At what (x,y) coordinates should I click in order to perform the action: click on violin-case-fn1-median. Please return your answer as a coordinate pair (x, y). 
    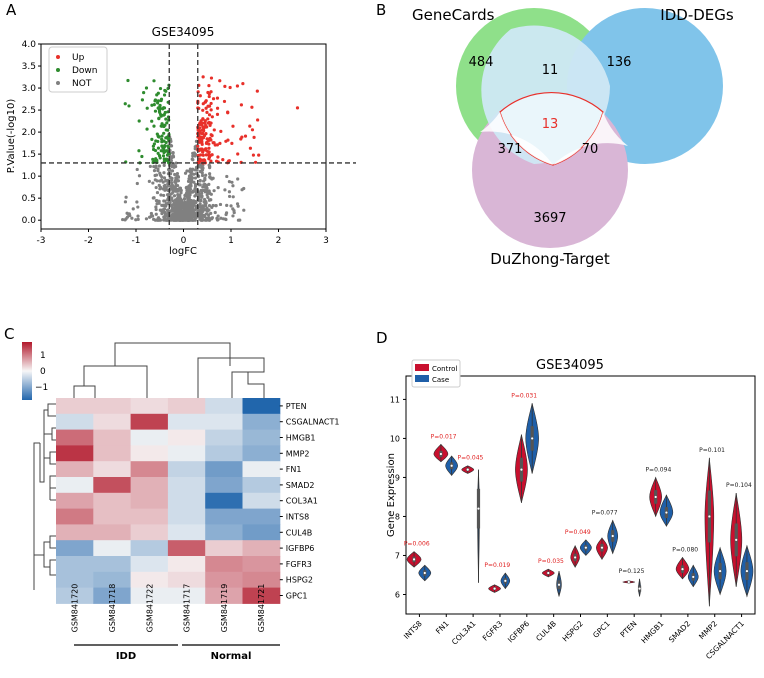
    Looking at the image, I should click on (451, 465).